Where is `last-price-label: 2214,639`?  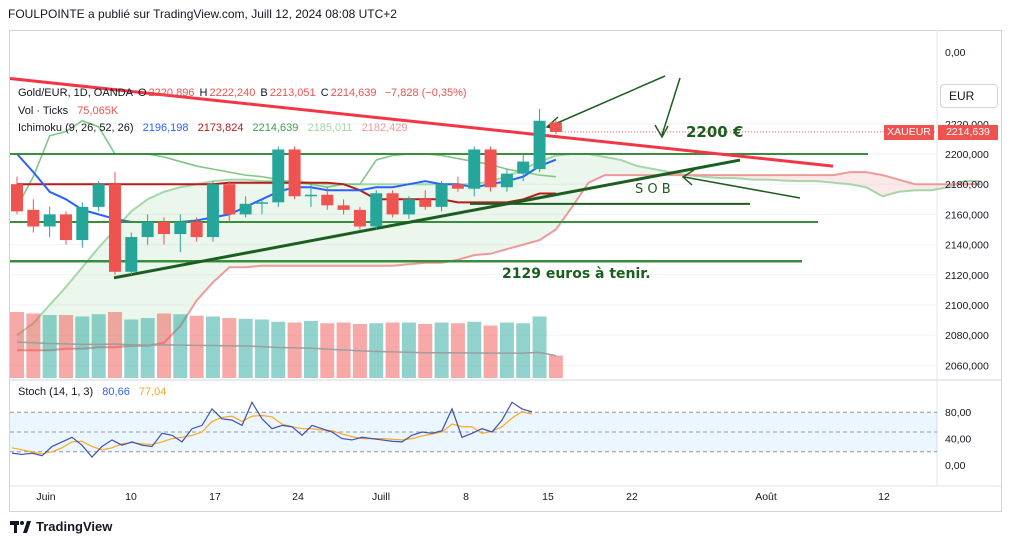
last-price-label: 2214,639 is located at coordinates (968, 132).